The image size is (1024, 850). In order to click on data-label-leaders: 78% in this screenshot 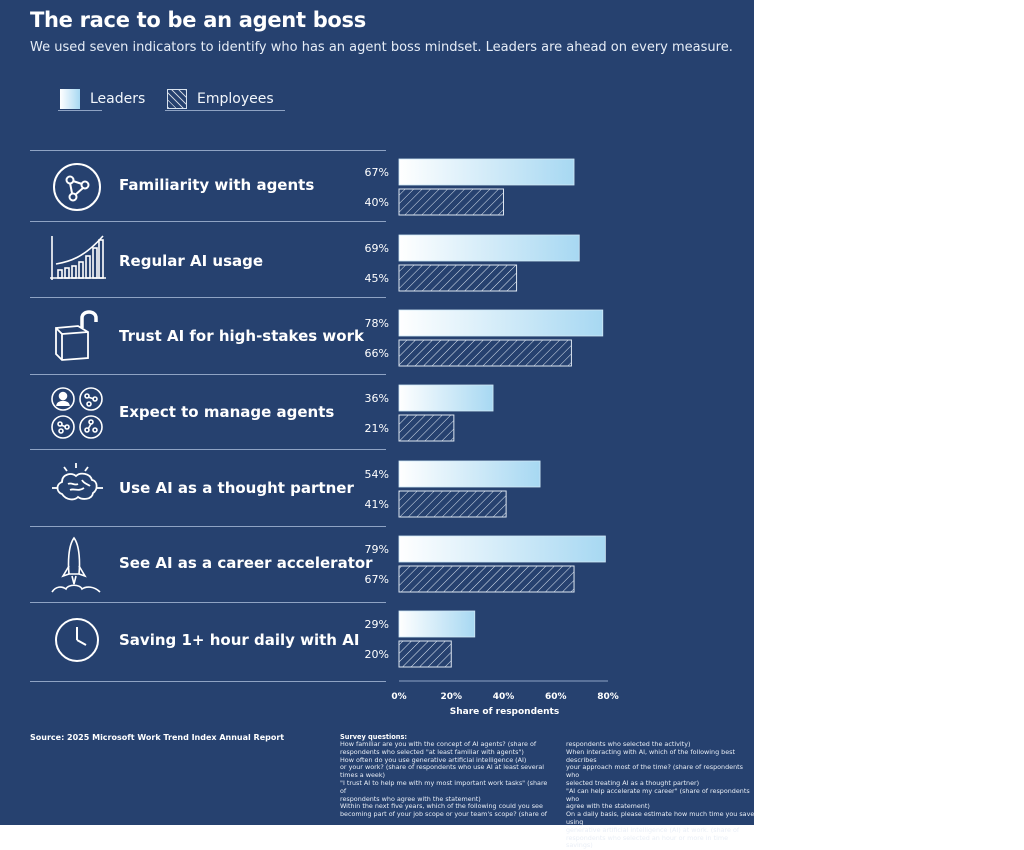, I will do `click(377, 323)`.